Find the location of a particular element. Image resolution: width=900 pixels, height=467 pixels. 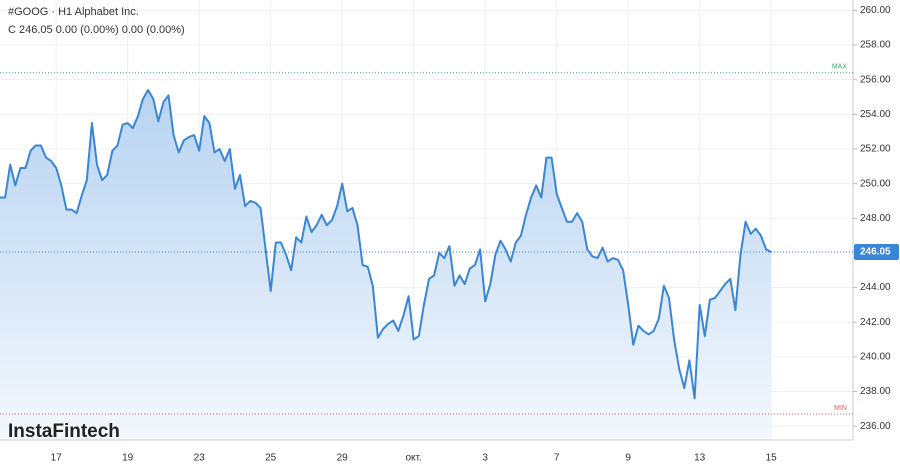

x-tick-label: 3 is located at coordinates (485, 458).